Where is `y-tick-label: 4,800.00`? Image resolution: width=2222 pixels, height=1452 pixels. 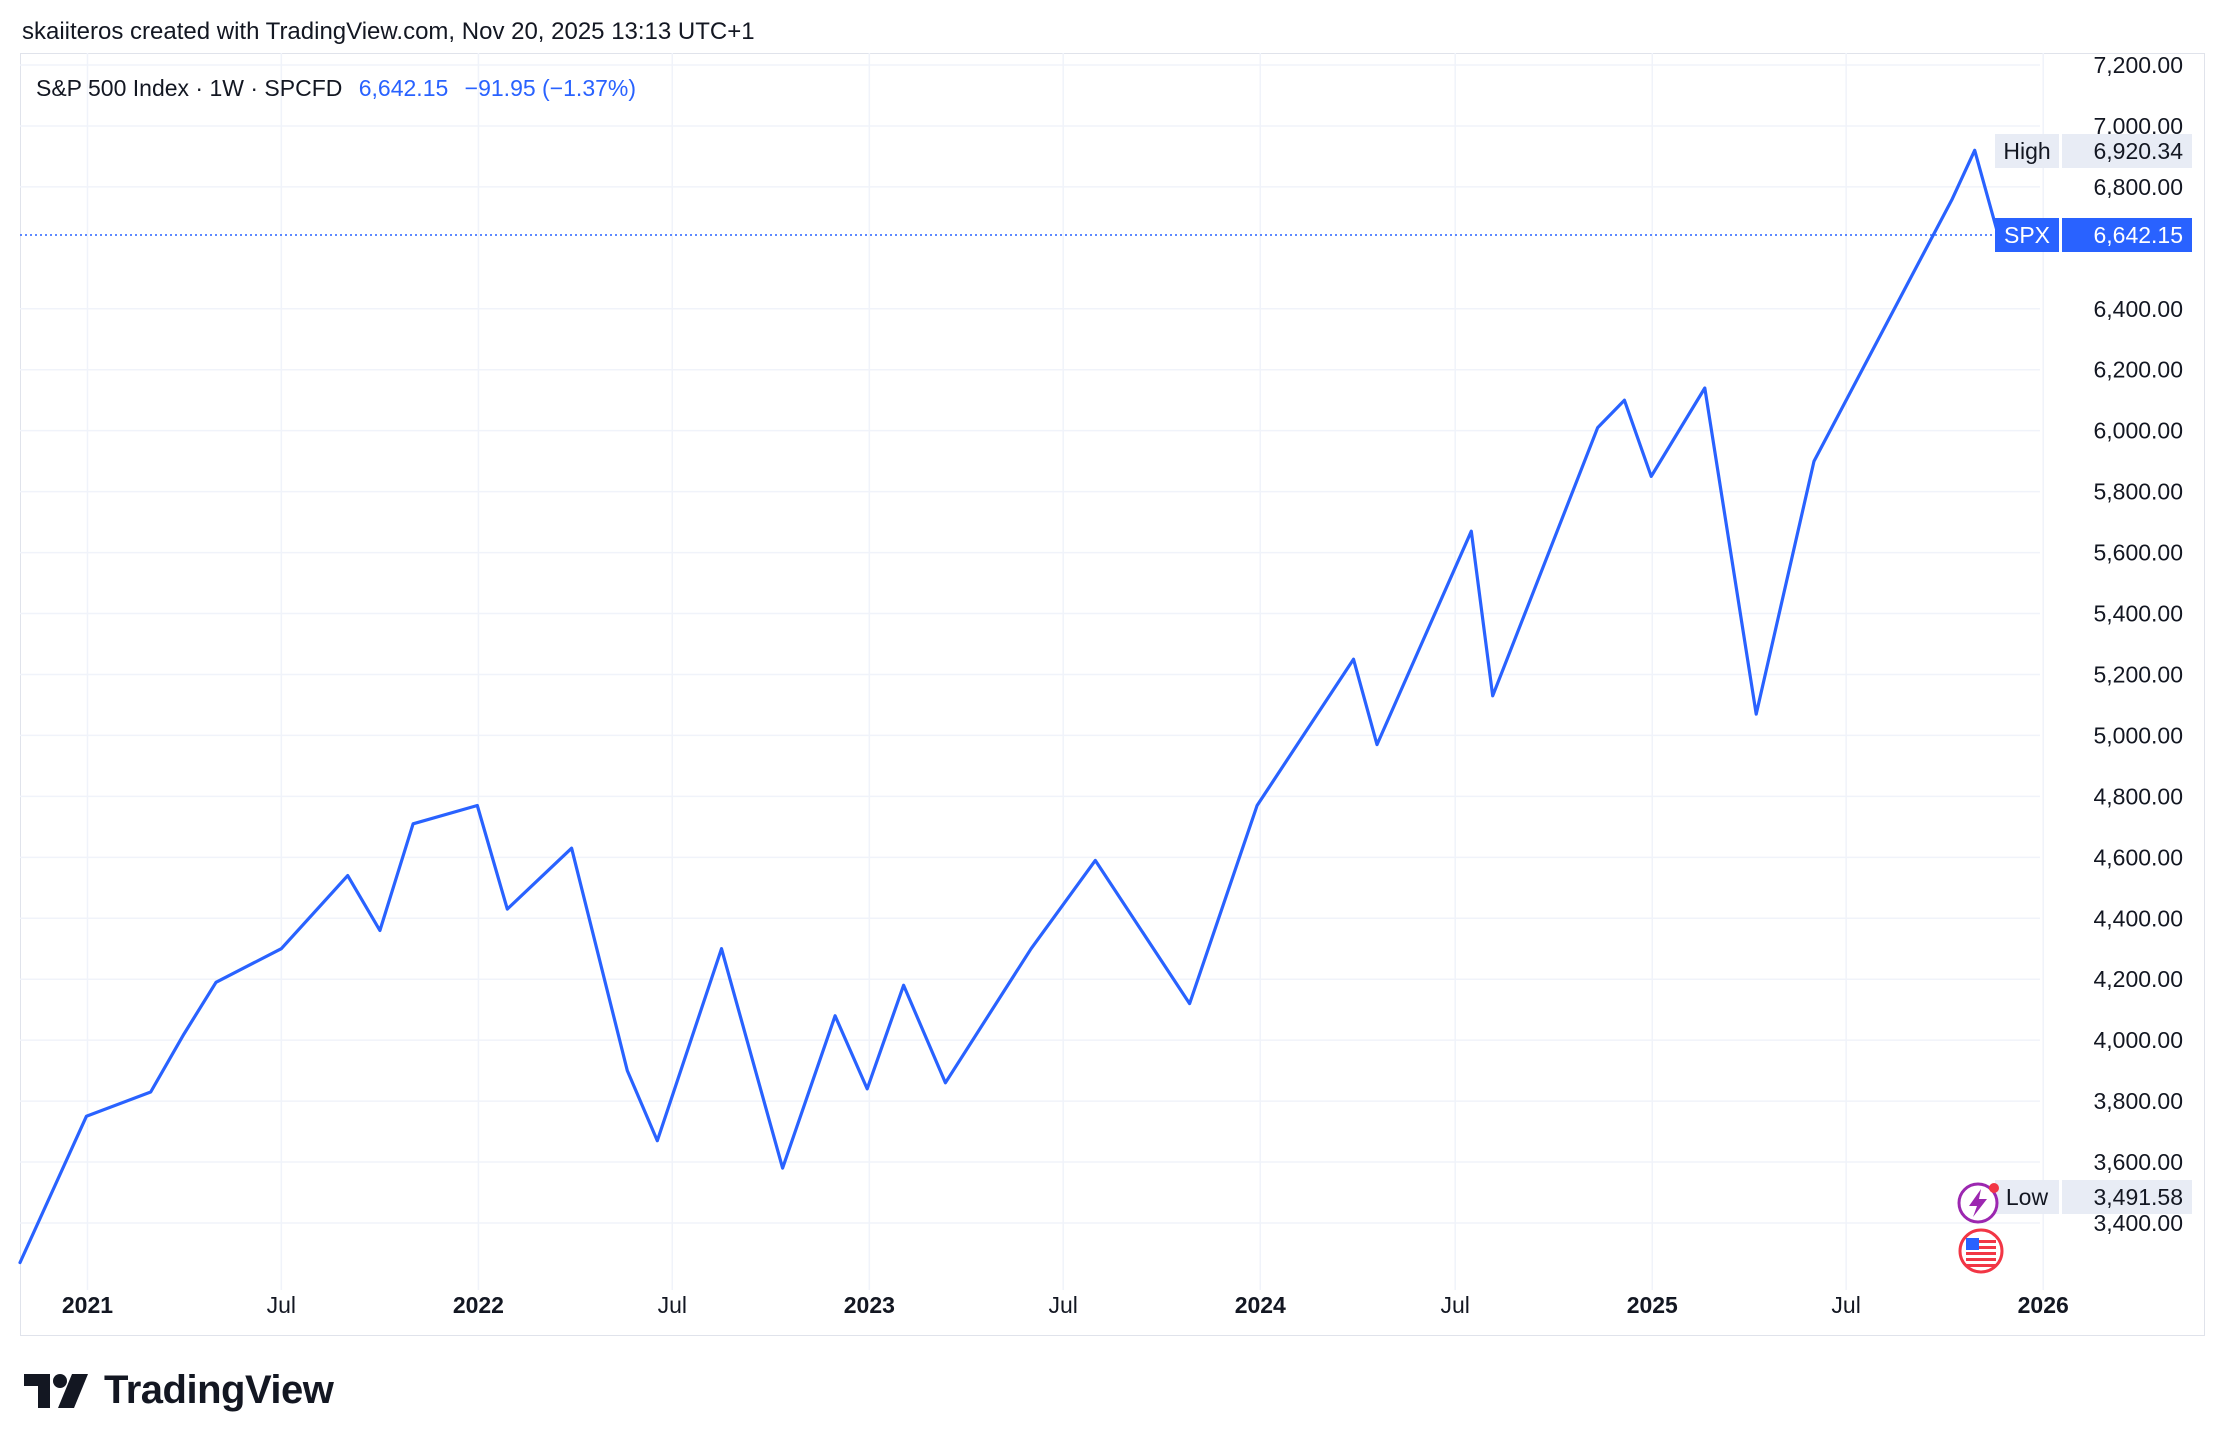
y-tick-label: 4,800.00 is located at coordinates (2138, 796).